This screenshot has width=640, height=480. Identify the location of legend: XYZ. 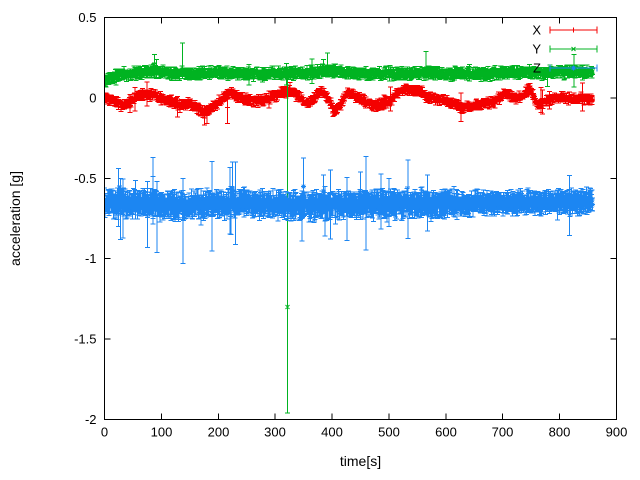
(565, 49).